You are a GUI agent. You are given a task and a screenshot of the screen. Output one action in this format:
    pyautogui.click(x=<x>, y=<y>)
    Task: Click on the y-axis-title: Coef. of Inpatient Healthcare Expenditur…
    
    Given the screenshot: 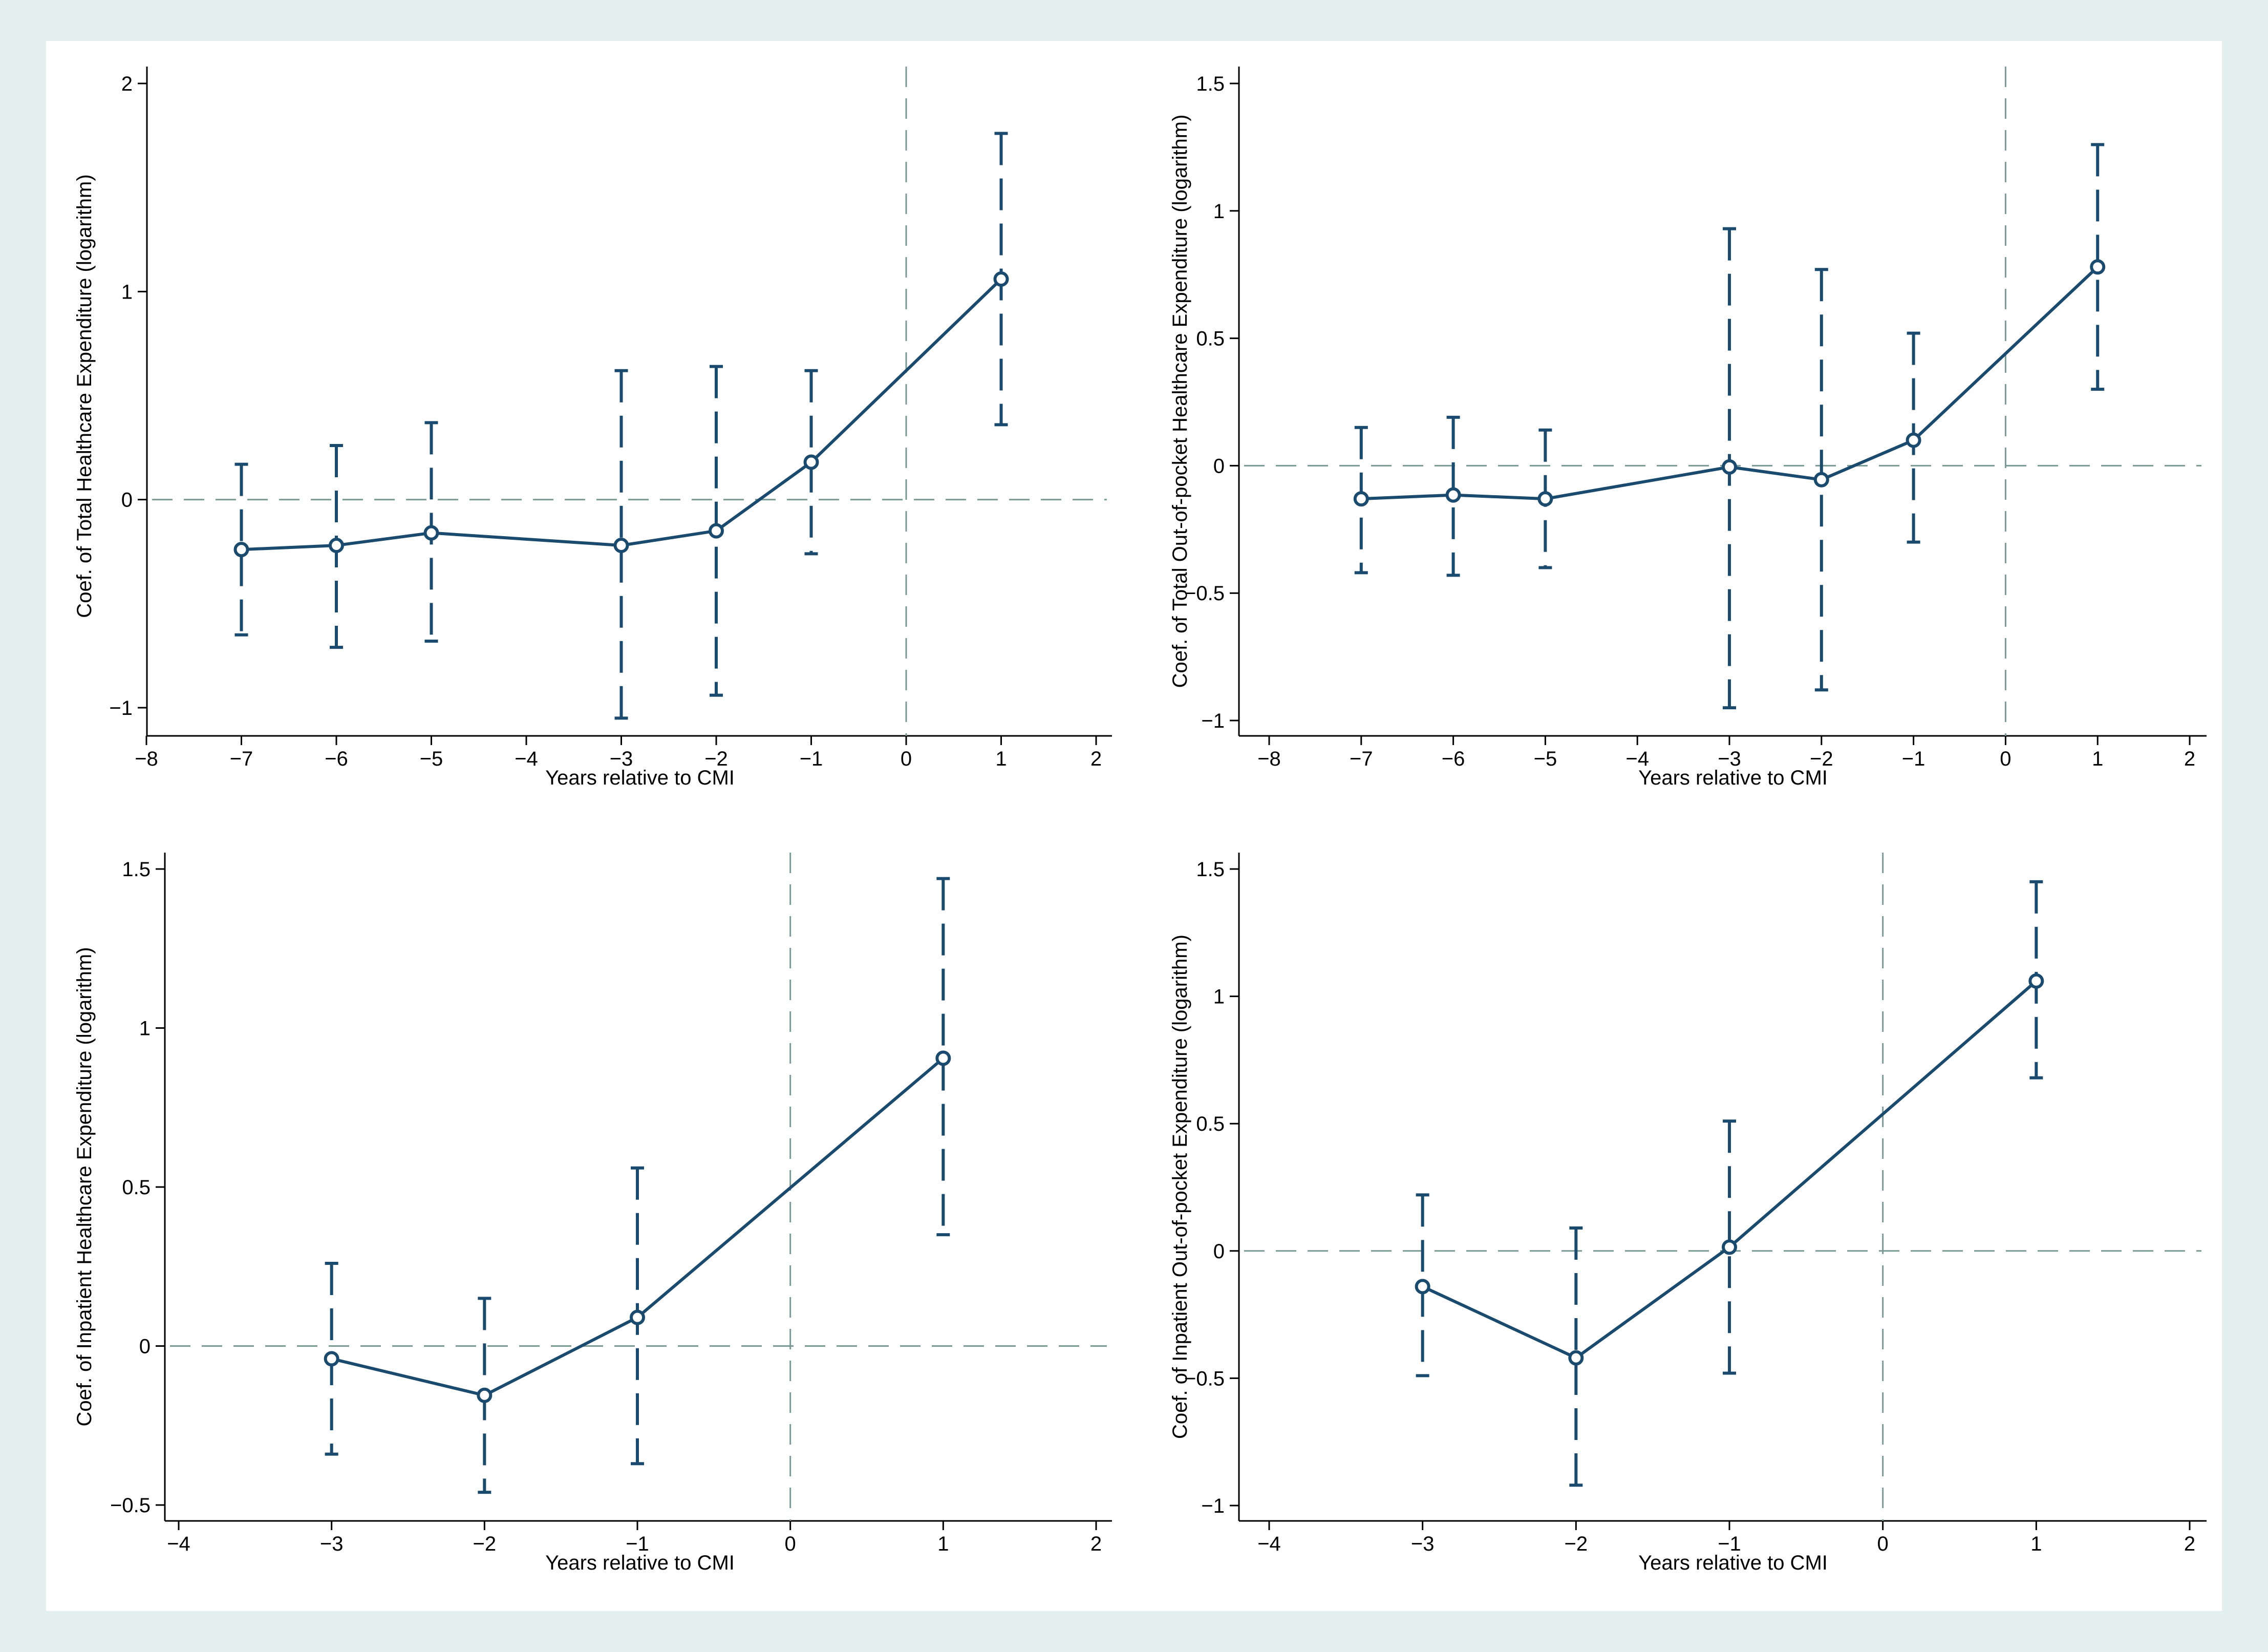 What is the action you would take?
    pyautogui.click(x=84, y=1186)
    